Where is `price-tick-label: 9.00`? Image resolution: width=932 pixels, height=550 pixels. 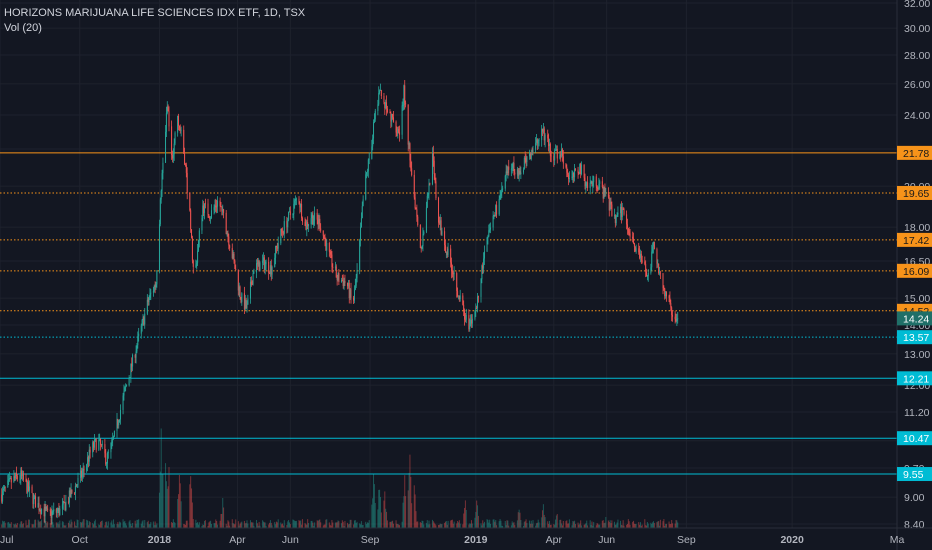
price-tick-label: 9.00 is located at coordinates (914, 498).